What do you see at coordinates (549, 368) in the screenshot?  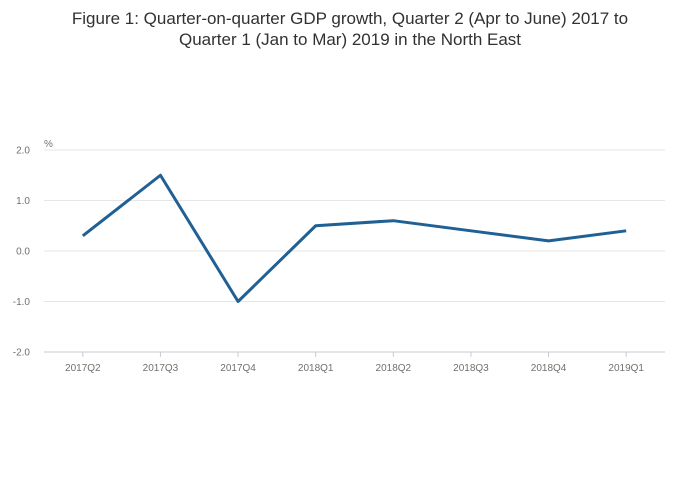 I see `x-tick-label: 2018Q4` at bounding box center [549, 368].